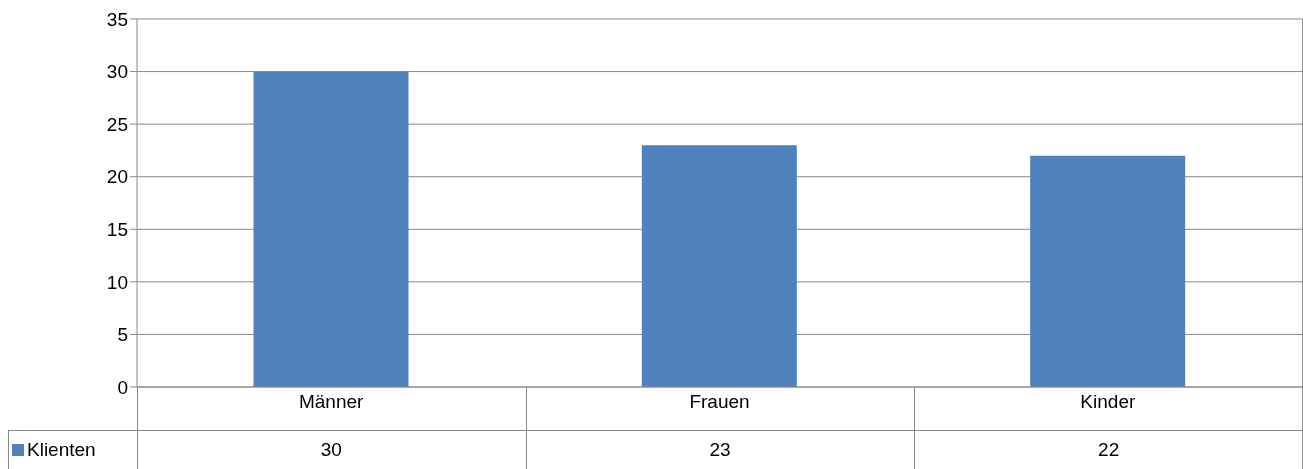  What do you see at coordinates (117, 72) in the screenshot?
I see `y-tick-label: 30` at bounding box center [117, 72].